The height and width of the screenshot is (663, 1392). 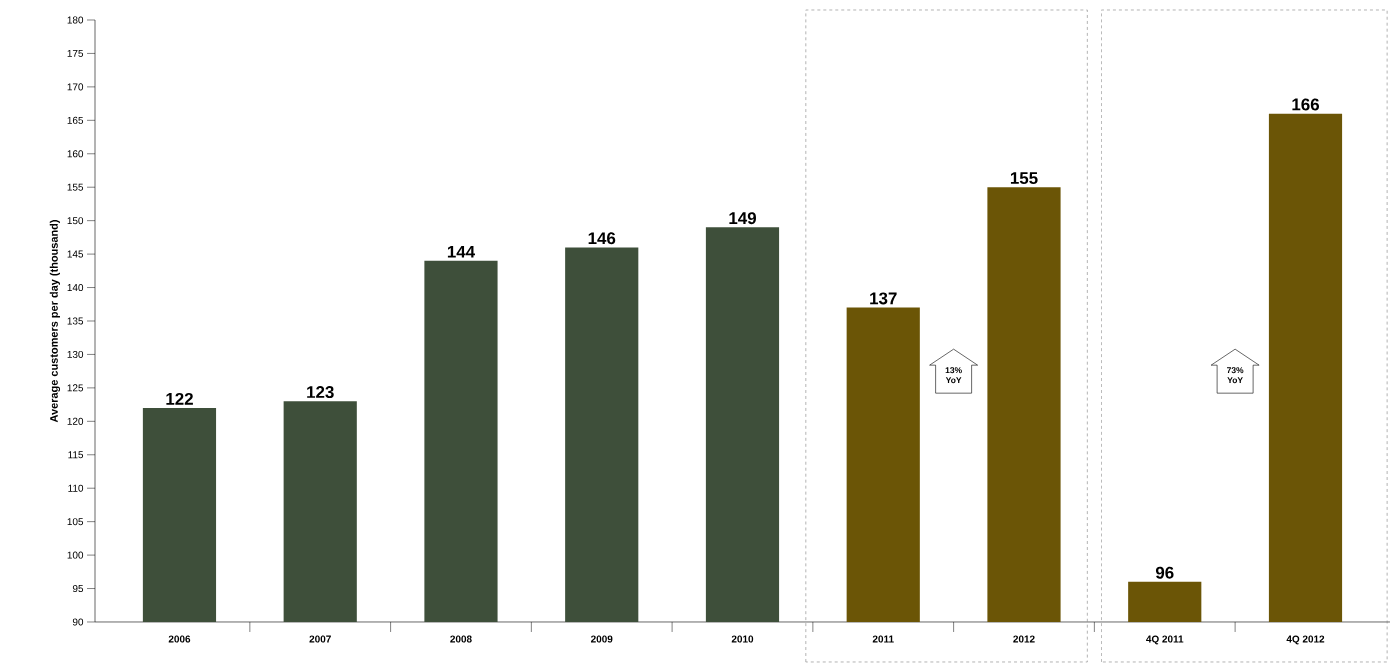 What do you see at coordinates (78, 622) in the screenshot?
I see `y-tick-label: 90` at bounding box center [78, 622].